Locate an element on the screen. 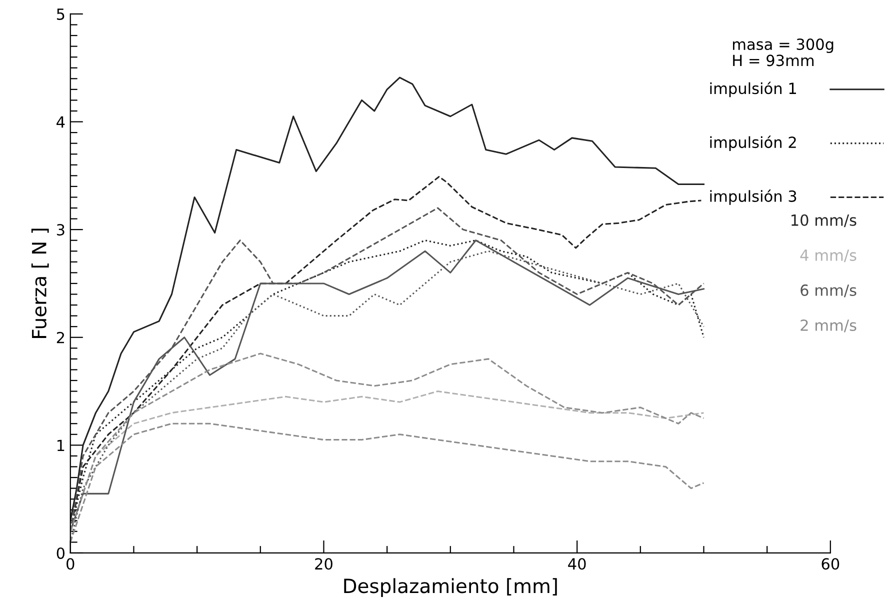  text: 6 mm/s is located at coordinates (828, 291).